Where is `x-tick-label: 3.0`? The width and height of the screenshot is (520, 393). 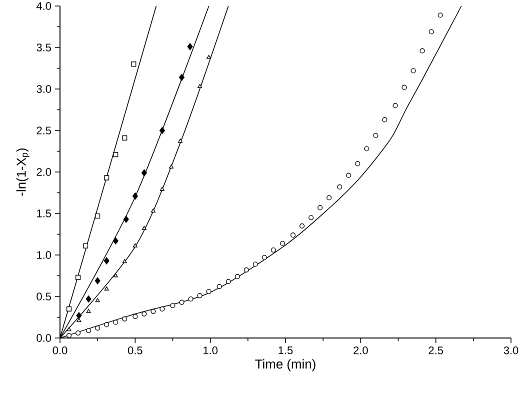 x-tick-label: 3.0 is located at coordinates (511, 350).